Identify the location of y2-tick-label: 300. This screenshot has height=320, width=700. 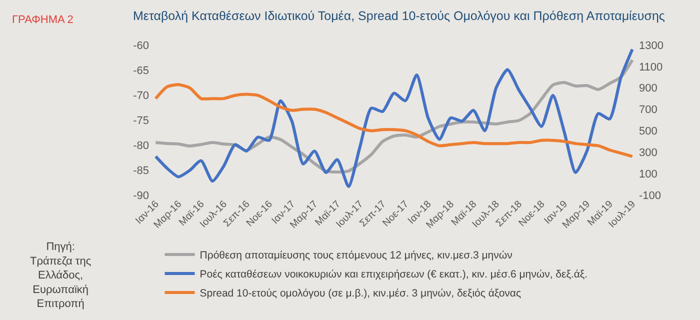
(648, 152).